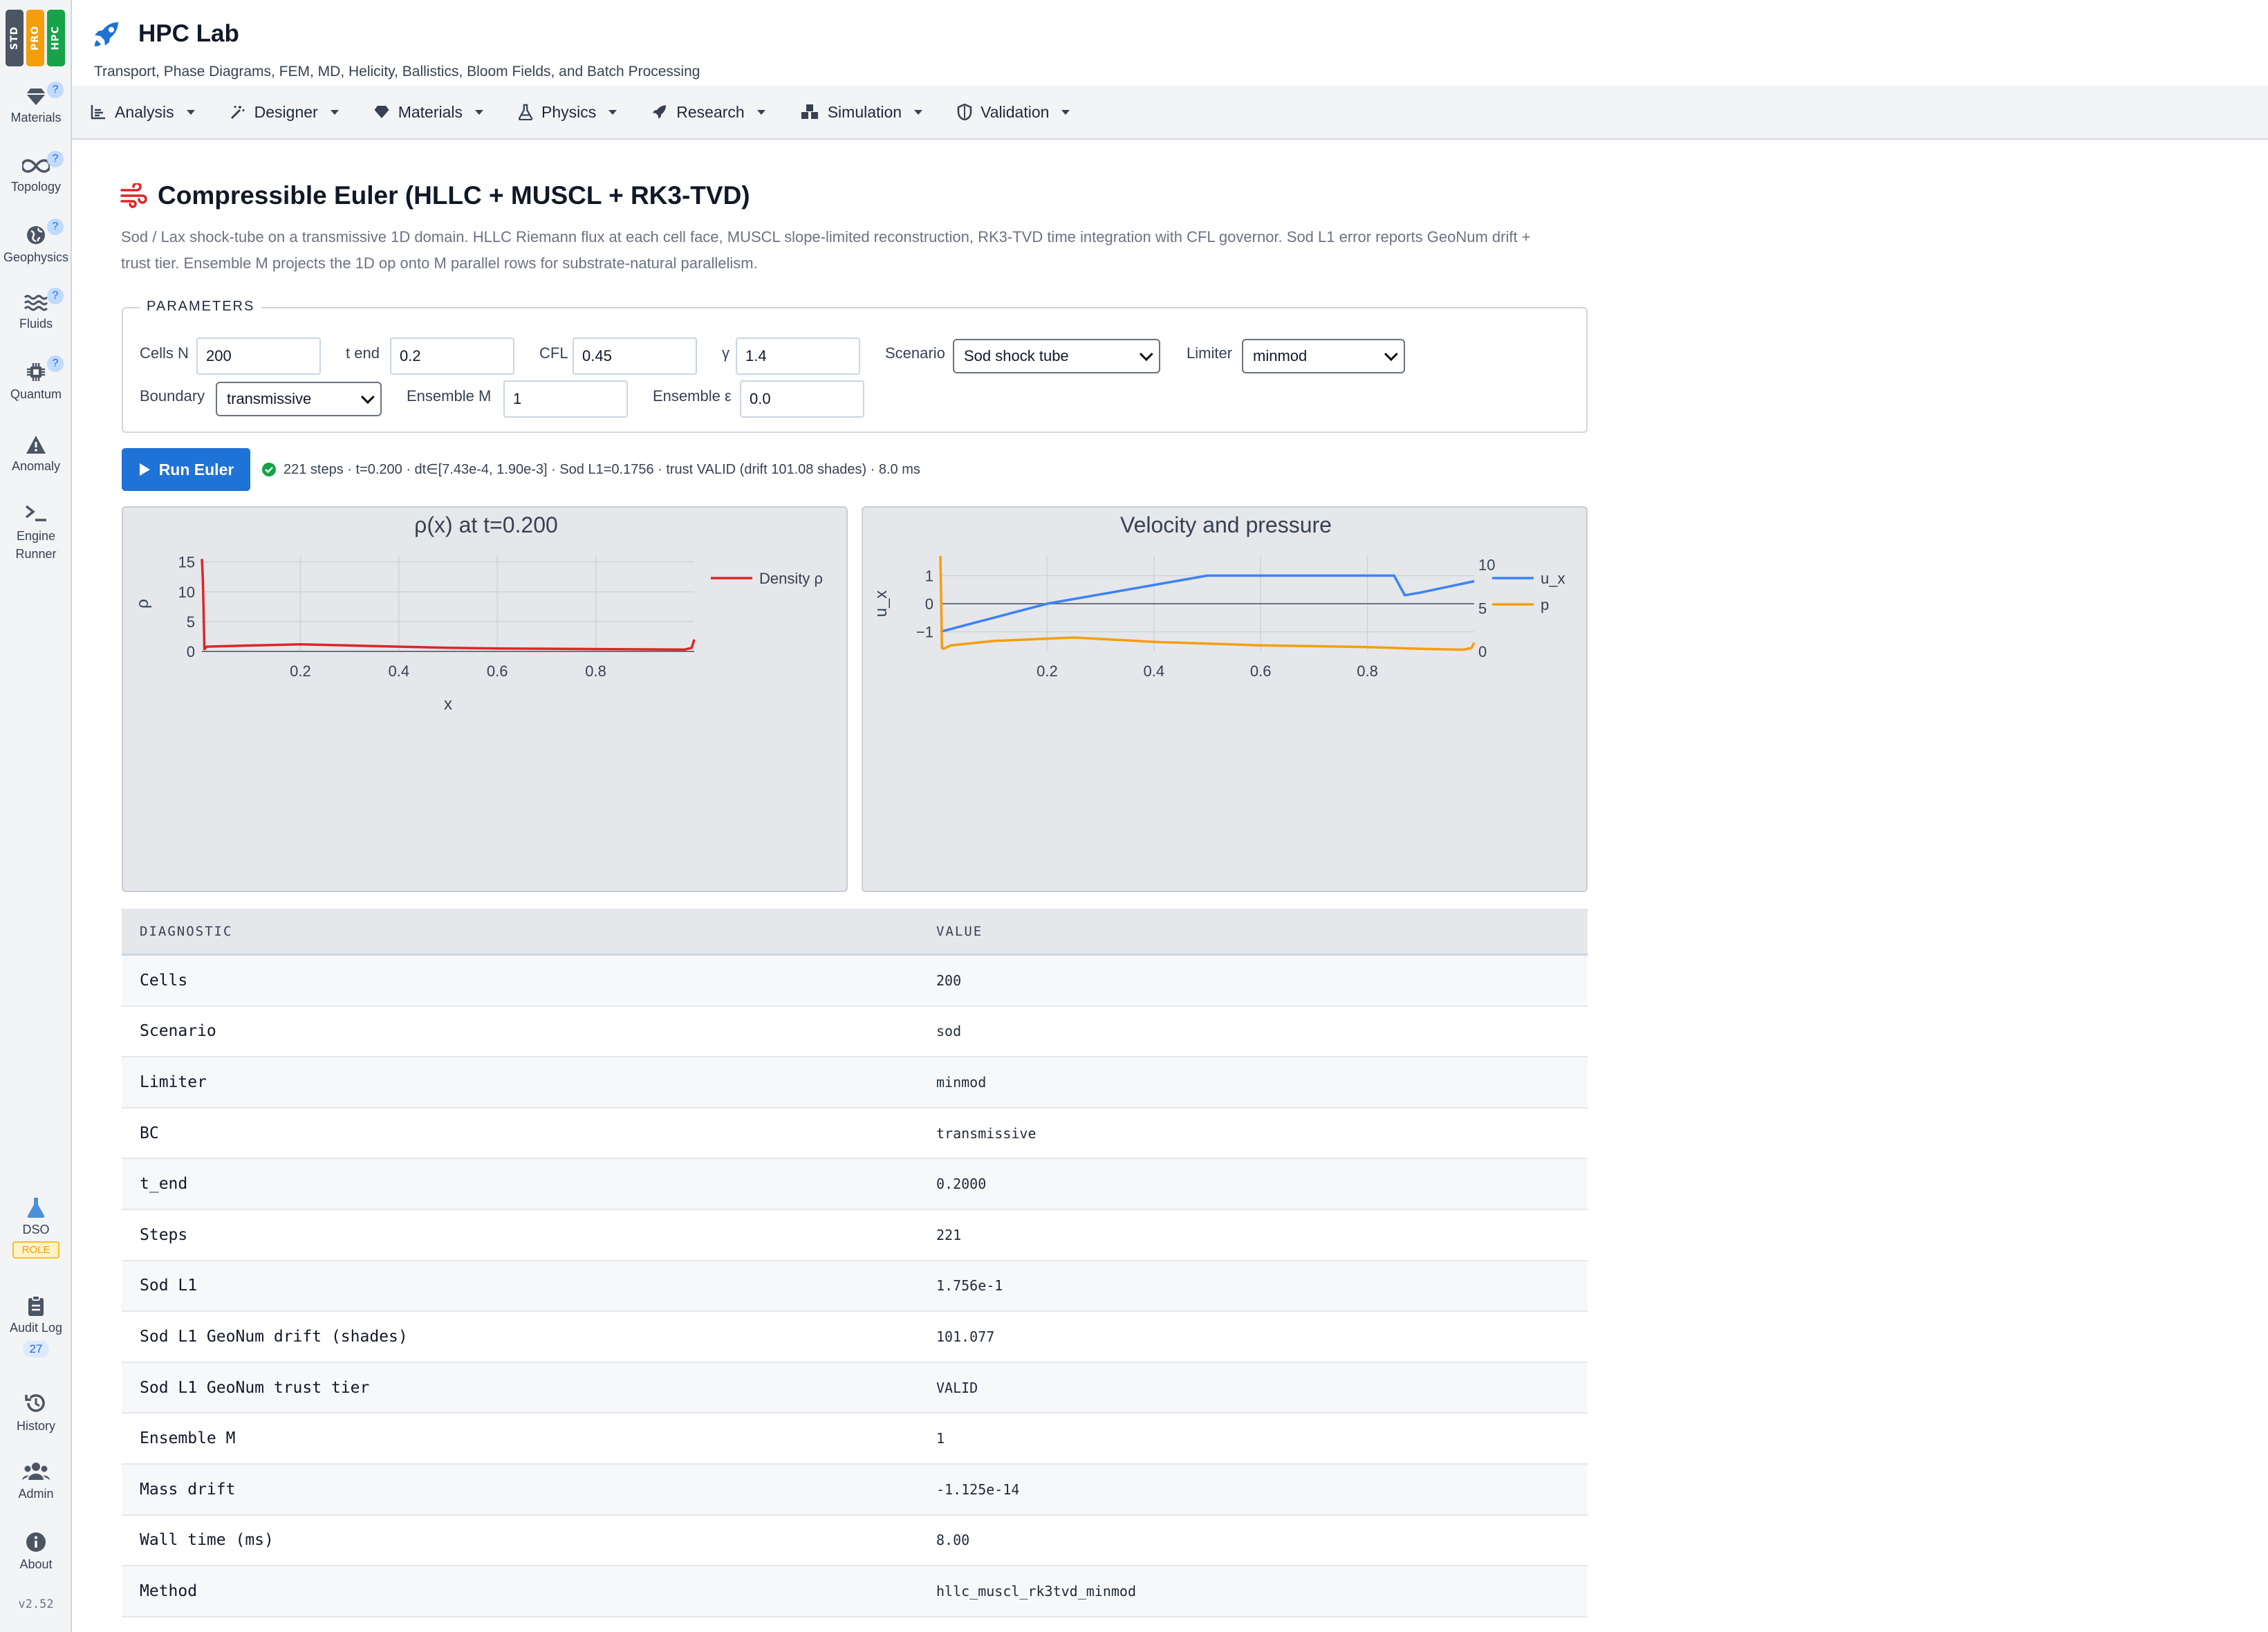  Describe the element at coordinates (381, 112) in the screenshot. I see `gem-icon` at that location.